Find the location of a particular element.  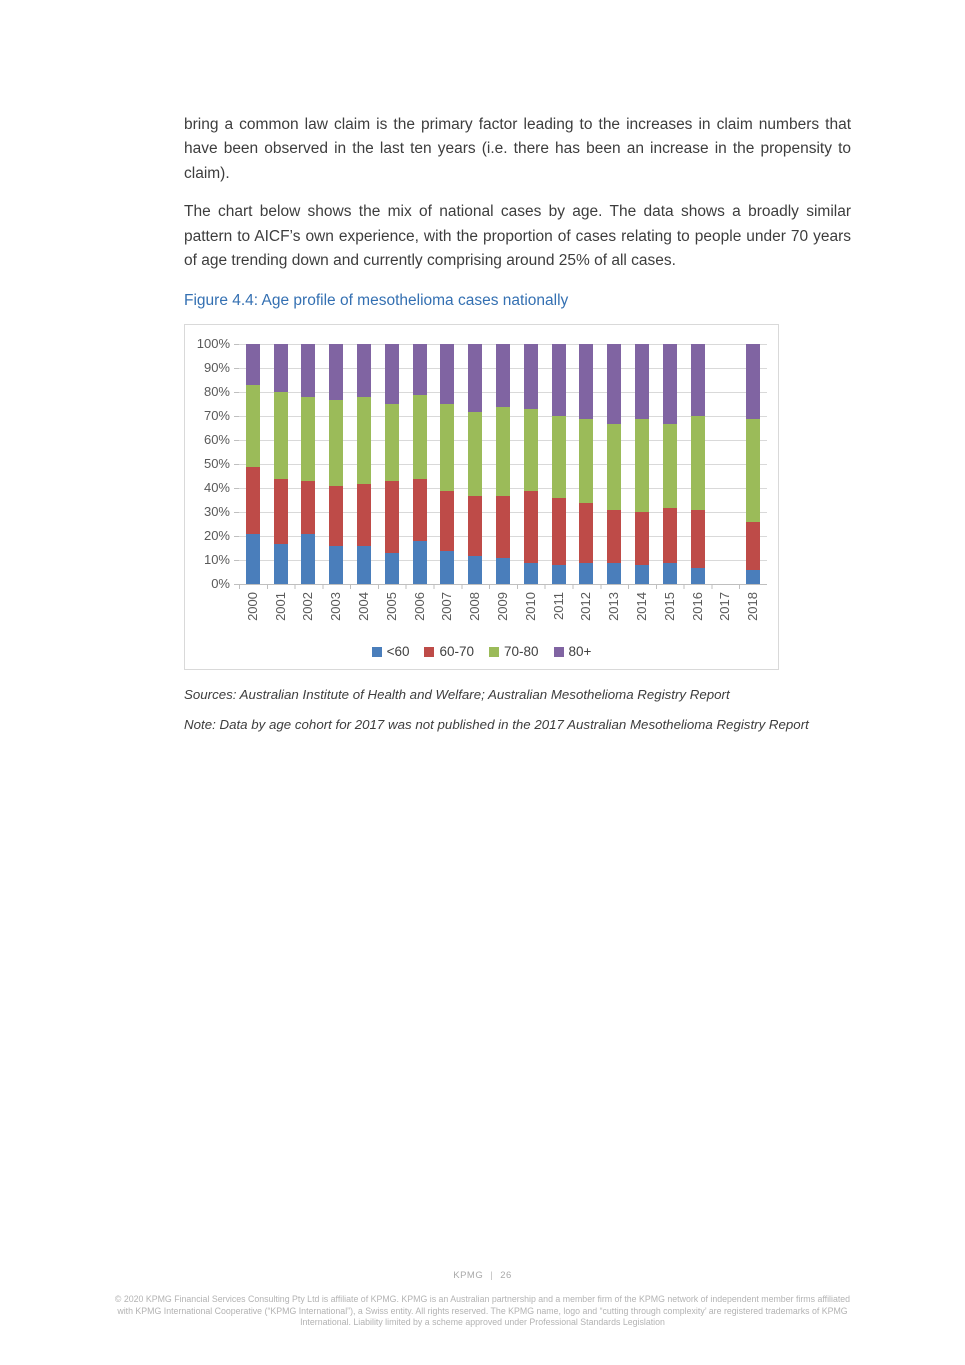

x-tick-label: 2007 is located at coordinates (447, 607).